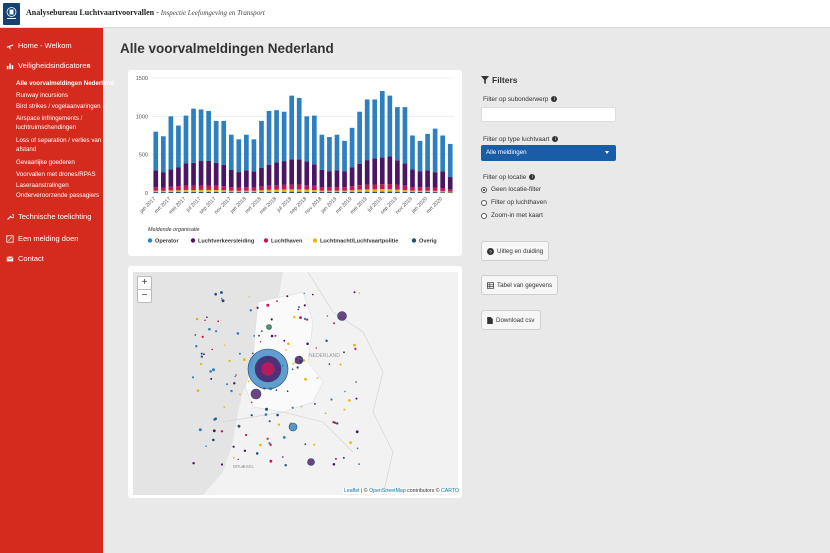  Describe the element at coordinates (42, 95) in the screenshot. I see `sidebar-sub-item: Runway incursions` at that location.